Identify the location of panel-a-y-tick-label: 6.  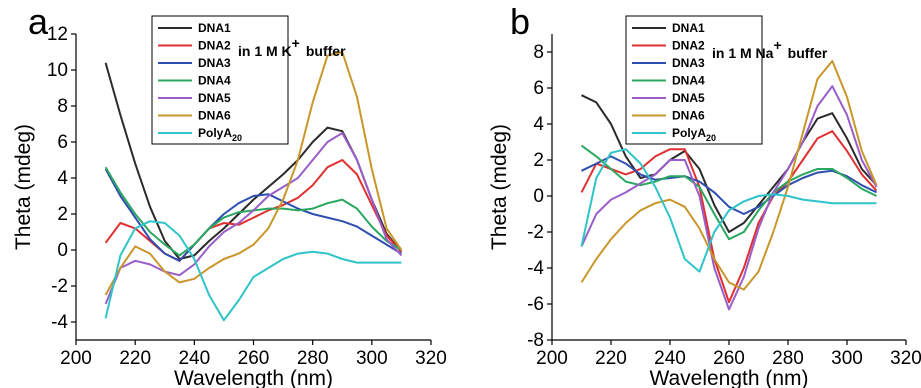
(62, 142).